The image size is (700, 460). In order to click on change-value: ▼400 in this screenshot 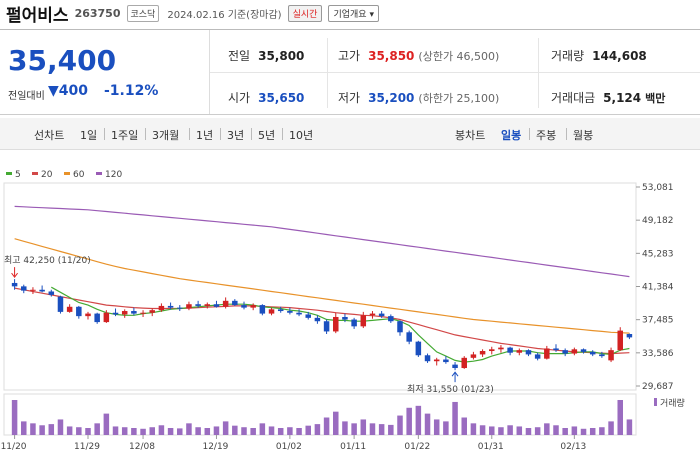, I will do `click(68, 91)`.